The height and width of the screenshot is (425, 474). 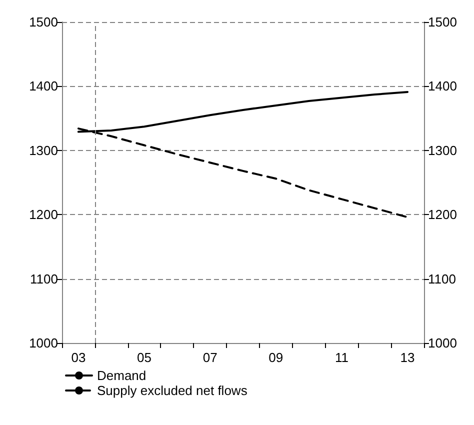 I want to click on y2-tick-label: 1300, so click(x=442, y=150).